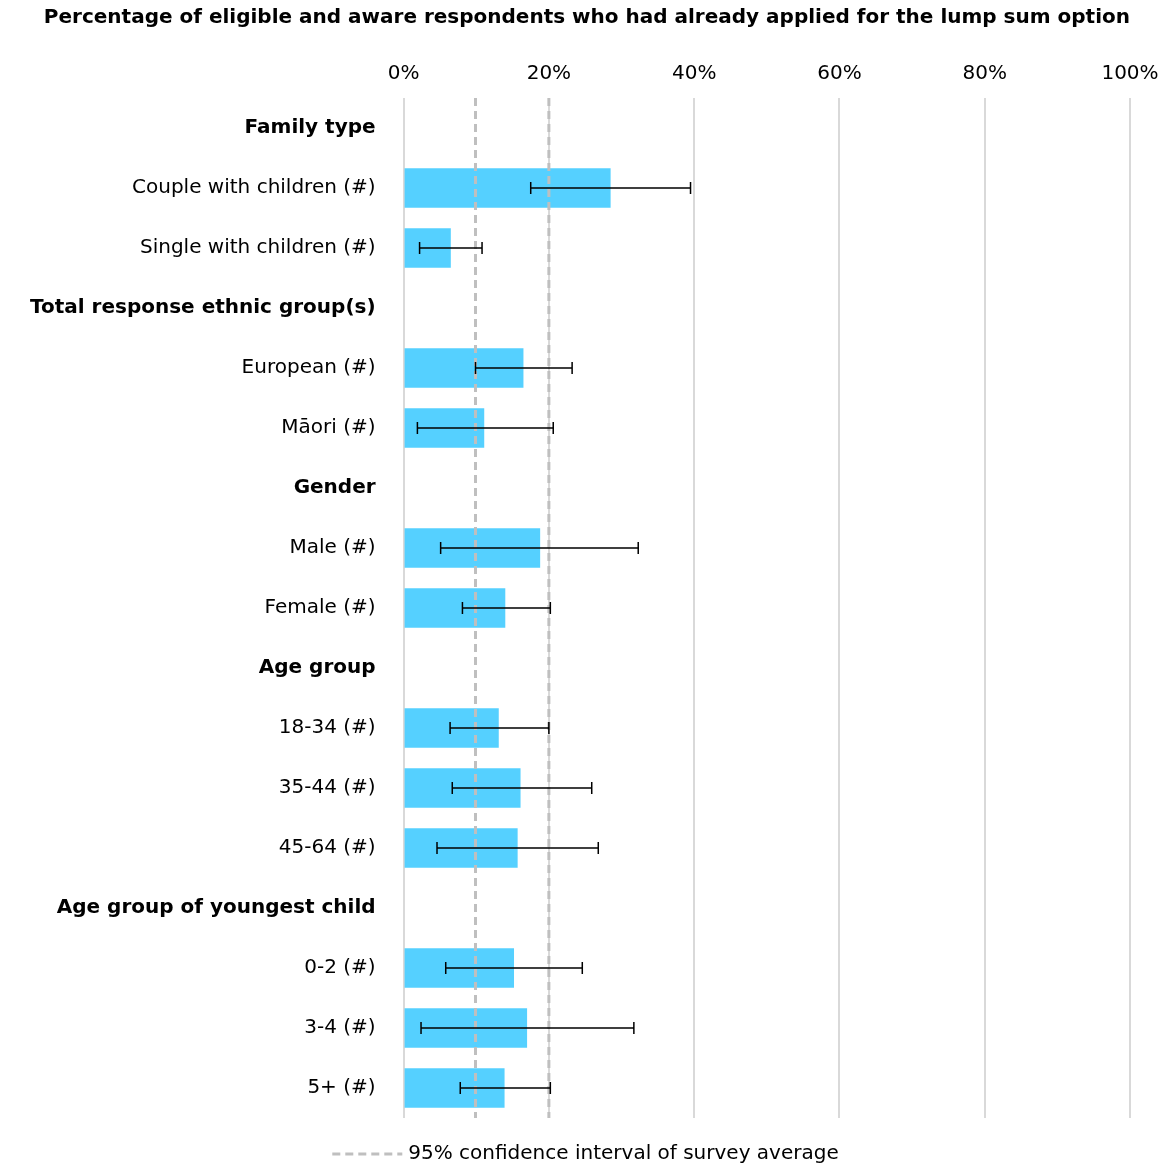 This screenshot has width=1175, height=1168. What do you see at coordinates (341, 1086) in the screenshot?
I see `y-tick-label: 5+ (#)` at bounding box center [341, 1086].